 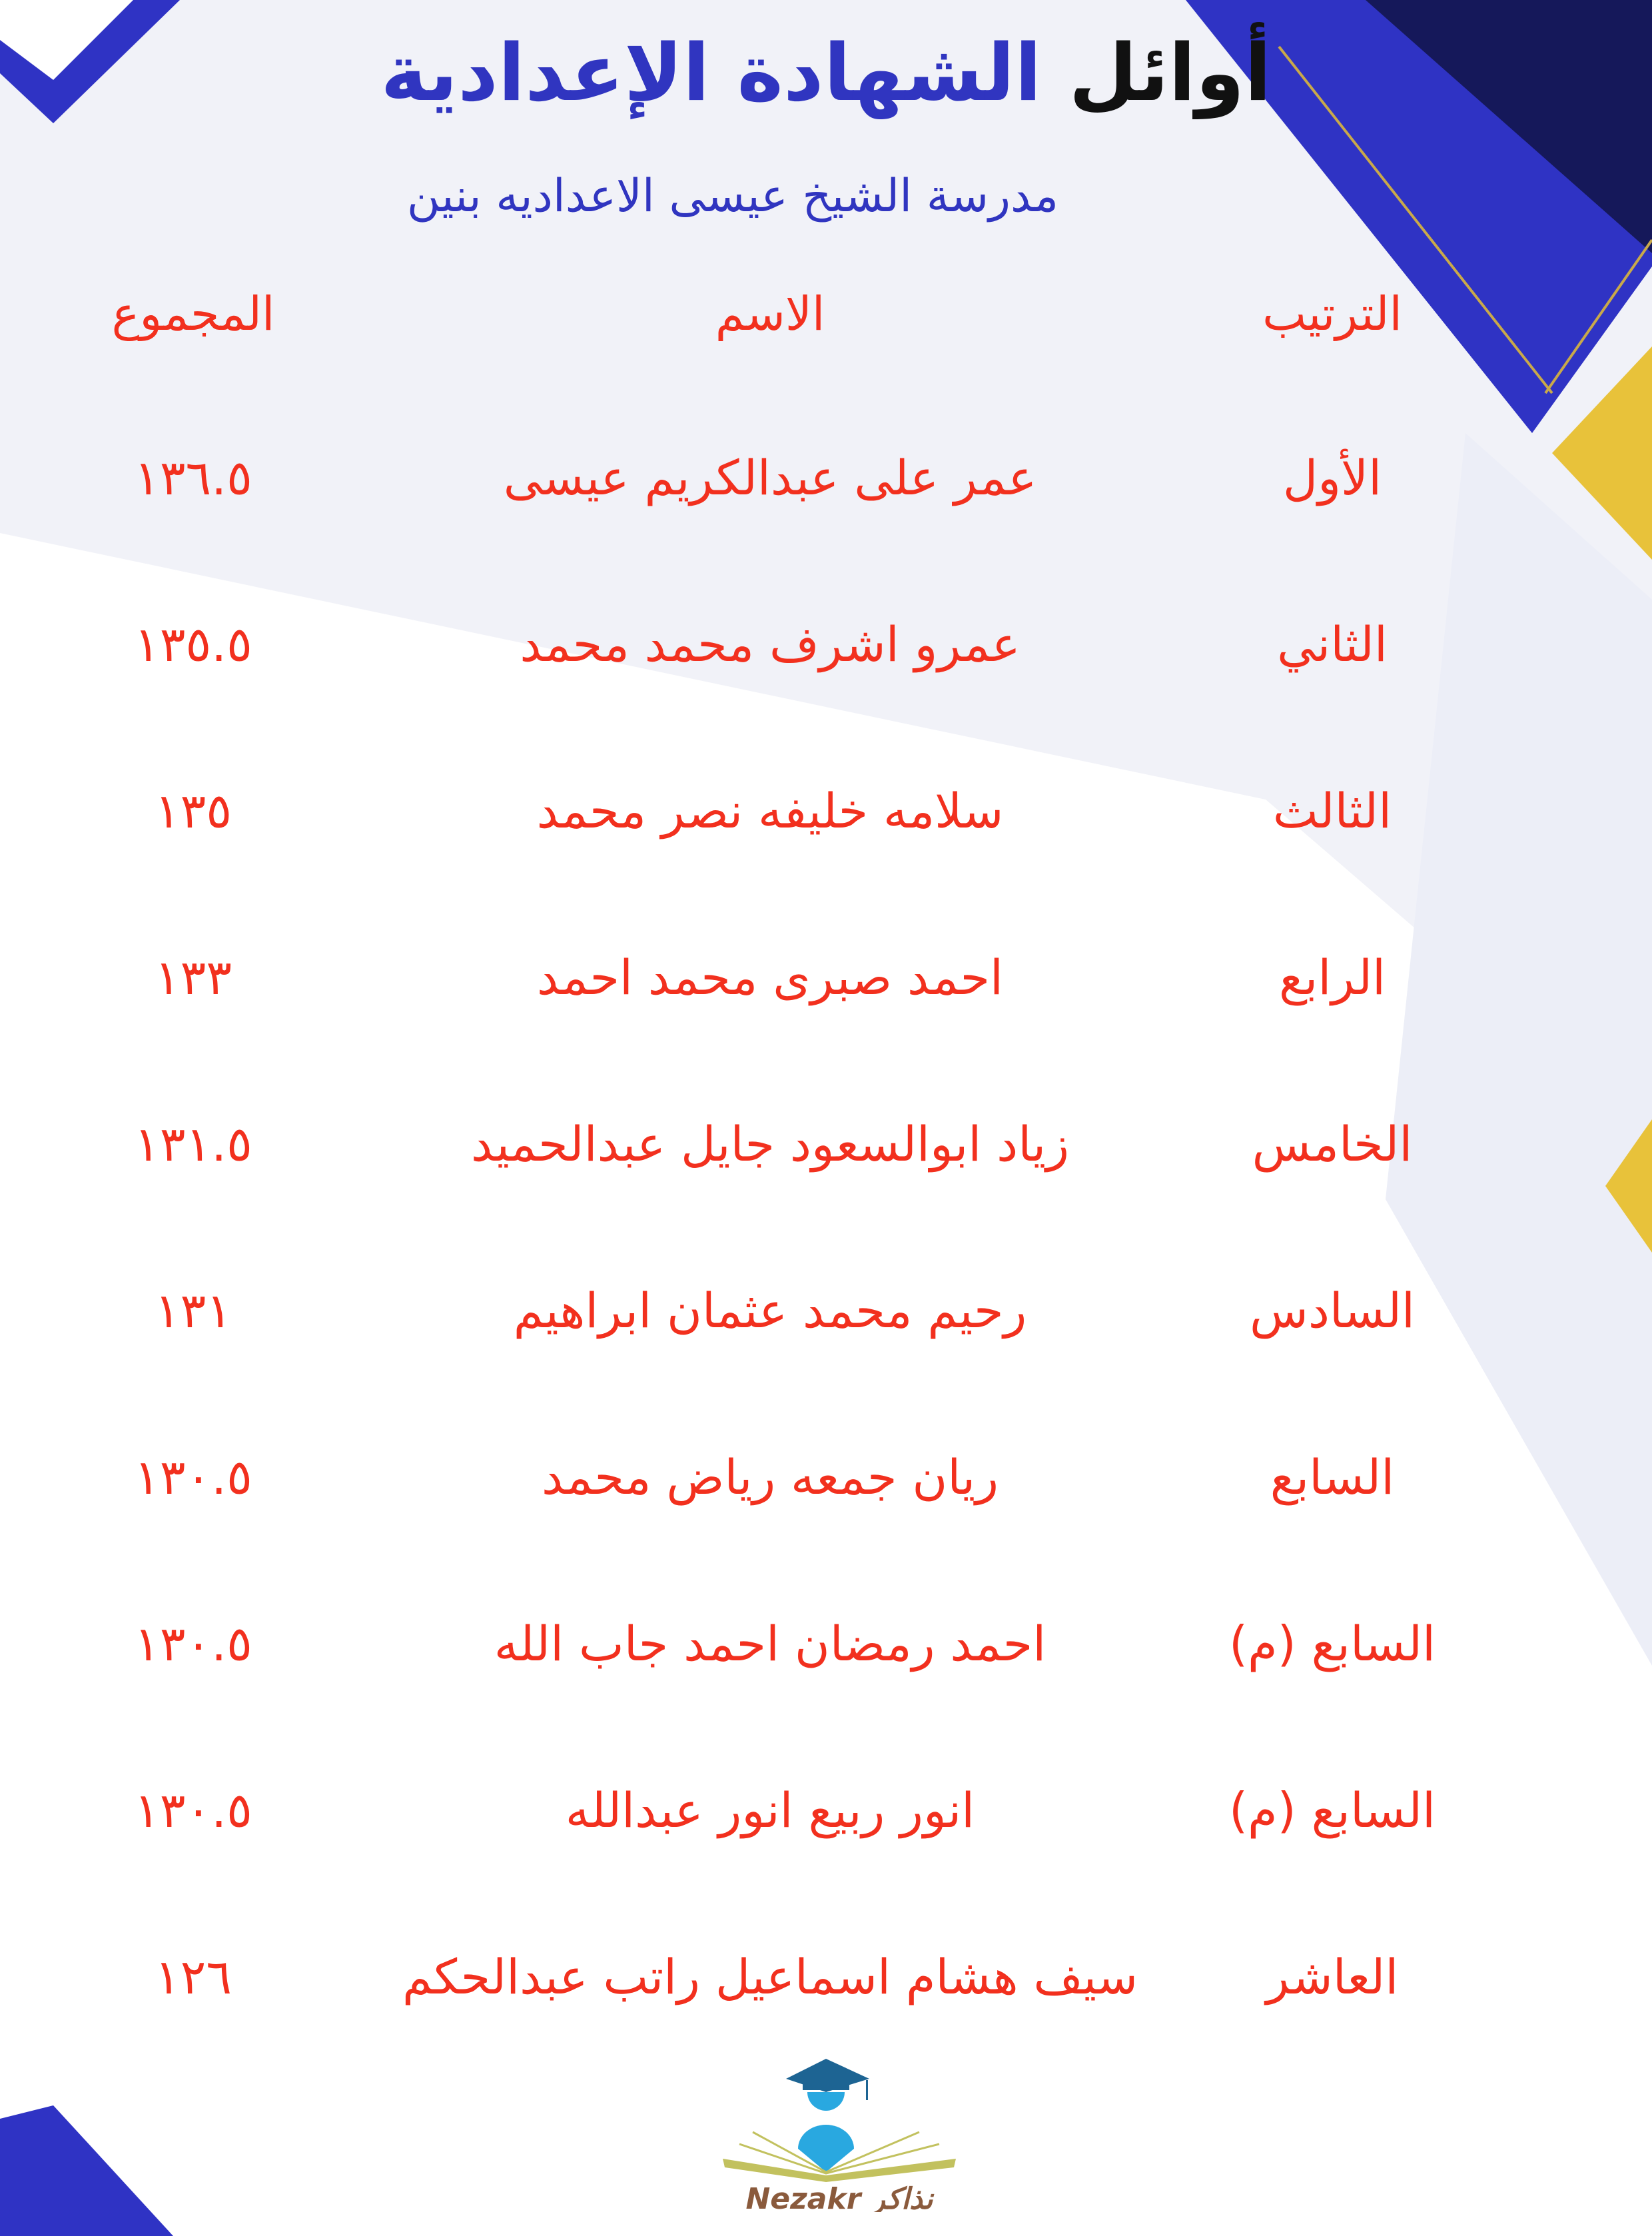 I want to click on total-cell: ١٣١.٥, so click(x=193, y=1144).